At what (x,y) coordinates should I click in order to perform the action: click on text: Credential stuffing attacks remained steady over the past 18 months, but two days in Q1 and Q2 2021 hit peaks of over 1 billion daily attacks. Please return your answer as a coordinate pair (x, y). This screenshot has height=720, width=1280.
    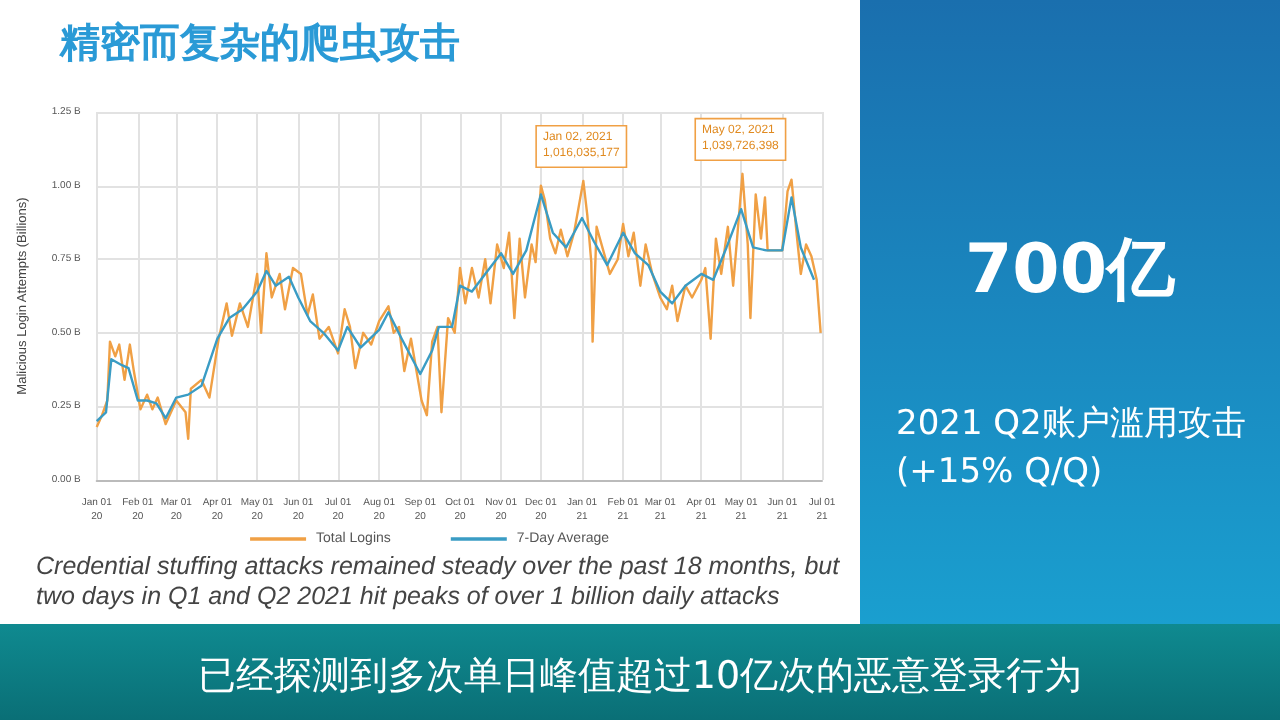
    Looking at the image, I should click on (439, 582).